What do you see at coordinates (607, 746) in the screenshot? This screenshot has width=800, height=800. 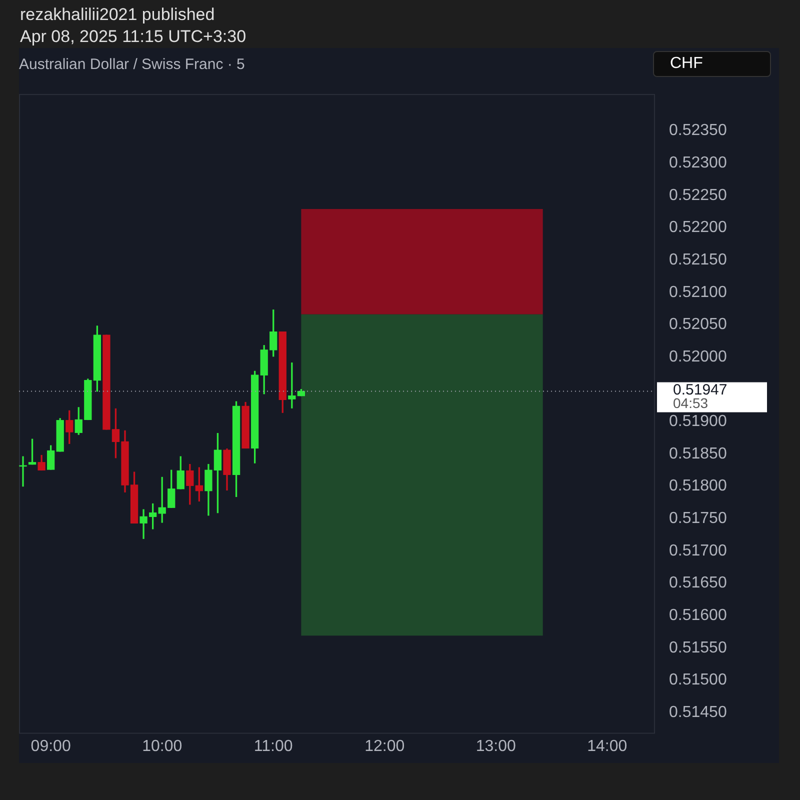 I see `x-tick-label: 14:00` at bounding box center [607, 746].